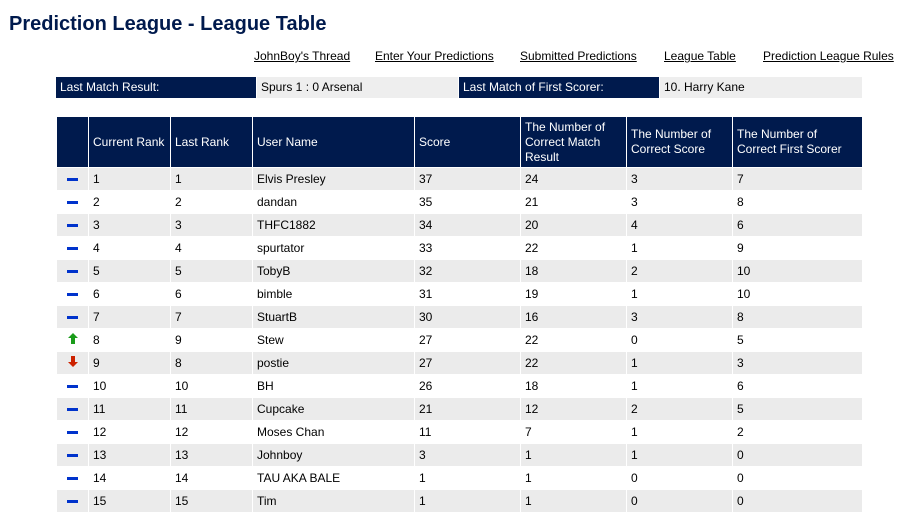 The image size is (912, 519). What do you see at coordinates (333, 363) in the screenshot?
I see `user-name-cell: postie` at bounding box center [333, 363].